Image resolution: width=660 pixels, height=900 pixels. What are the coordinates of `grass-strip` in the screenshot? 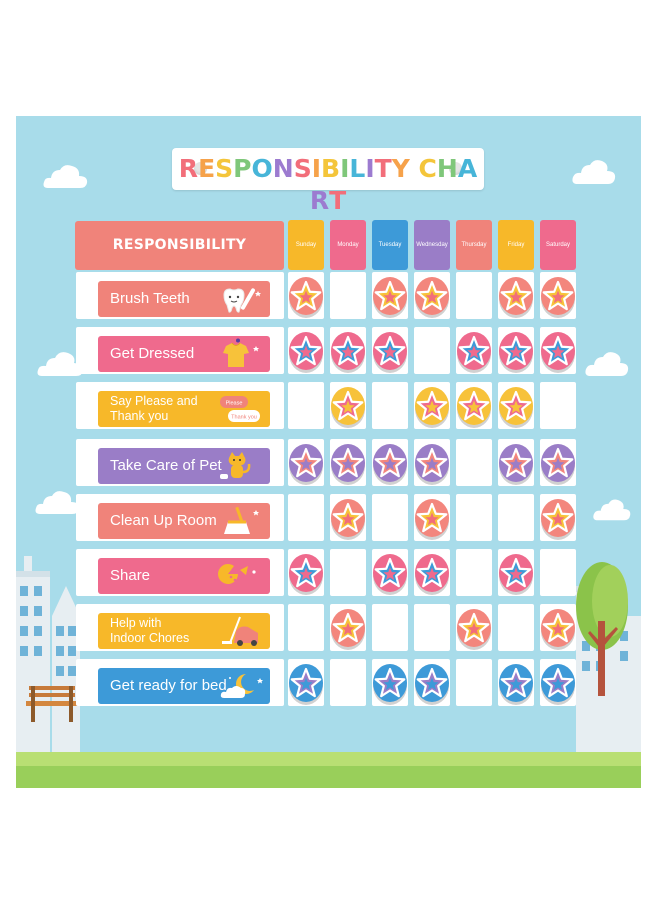 It's located at (328, 759).